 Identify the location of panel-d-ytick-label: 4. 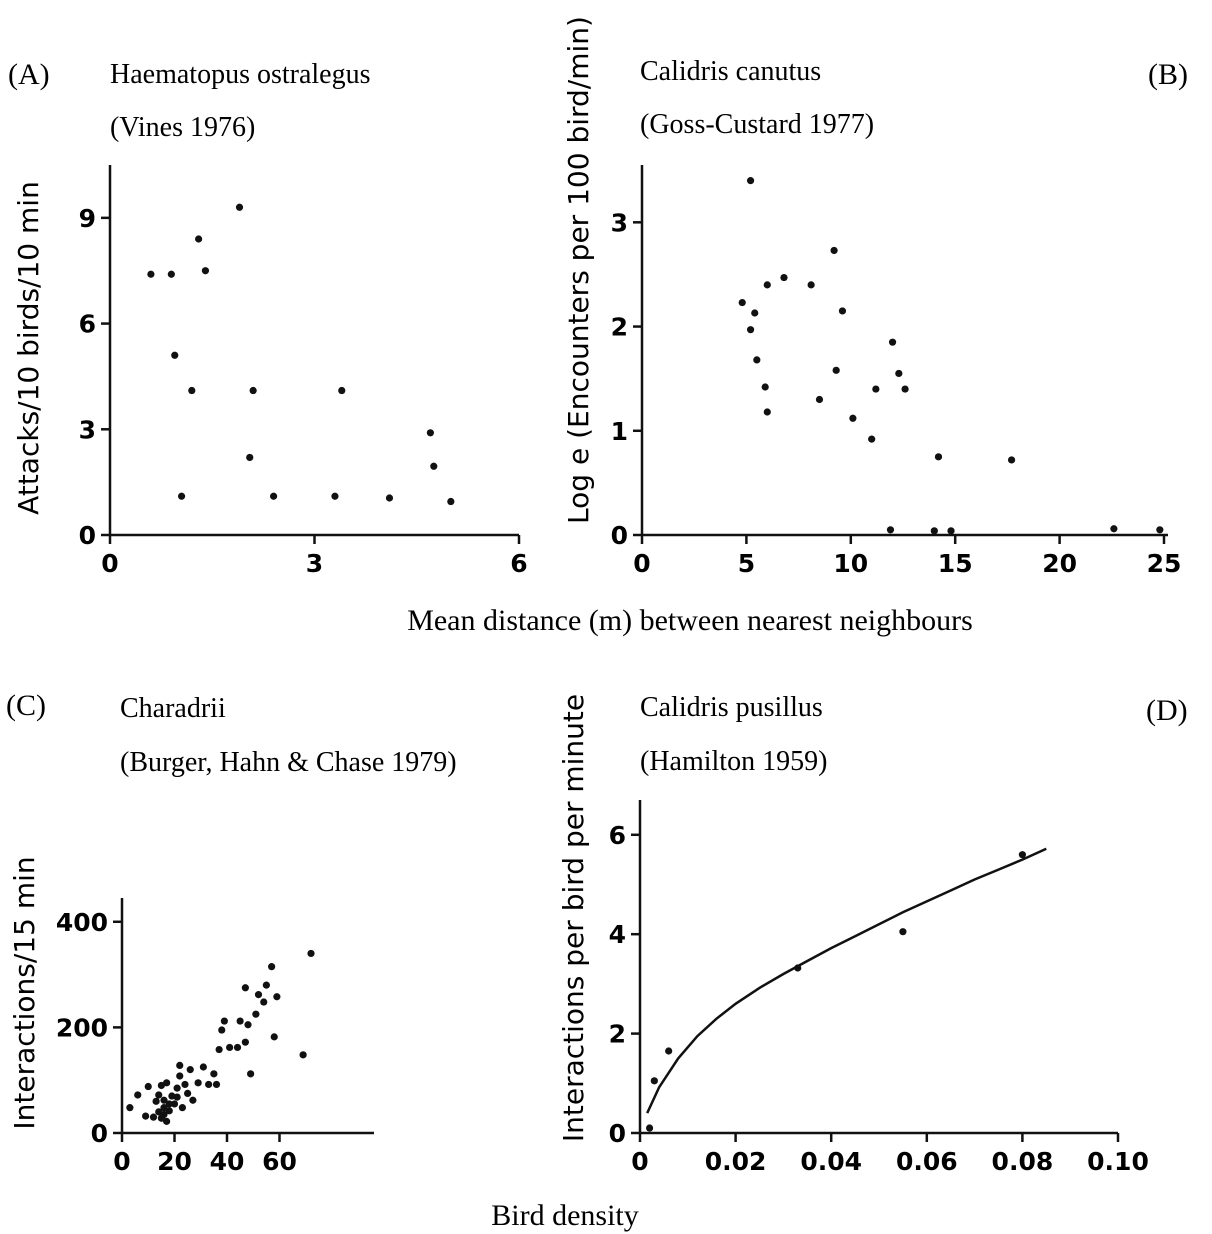
(617, 934).